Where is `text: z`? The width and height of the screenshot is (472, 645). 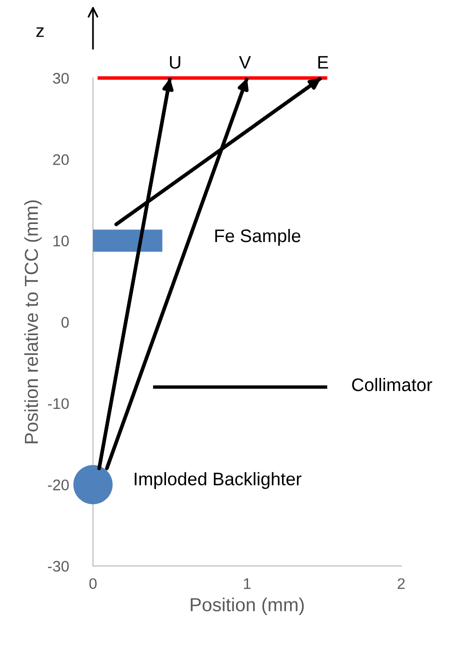 text: z is located at coordinates (40, 32).